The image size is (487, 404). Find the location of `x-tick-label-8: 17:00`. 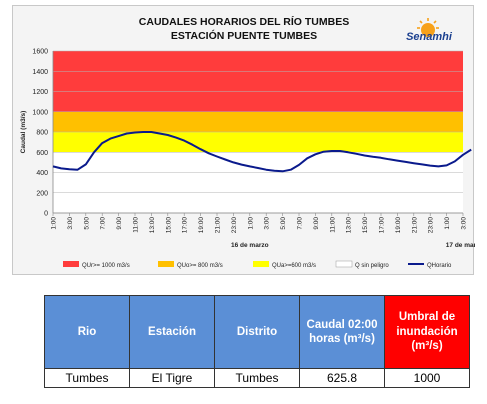

x-tick-label-8: 17:00 is located at coordinates (185, 225).